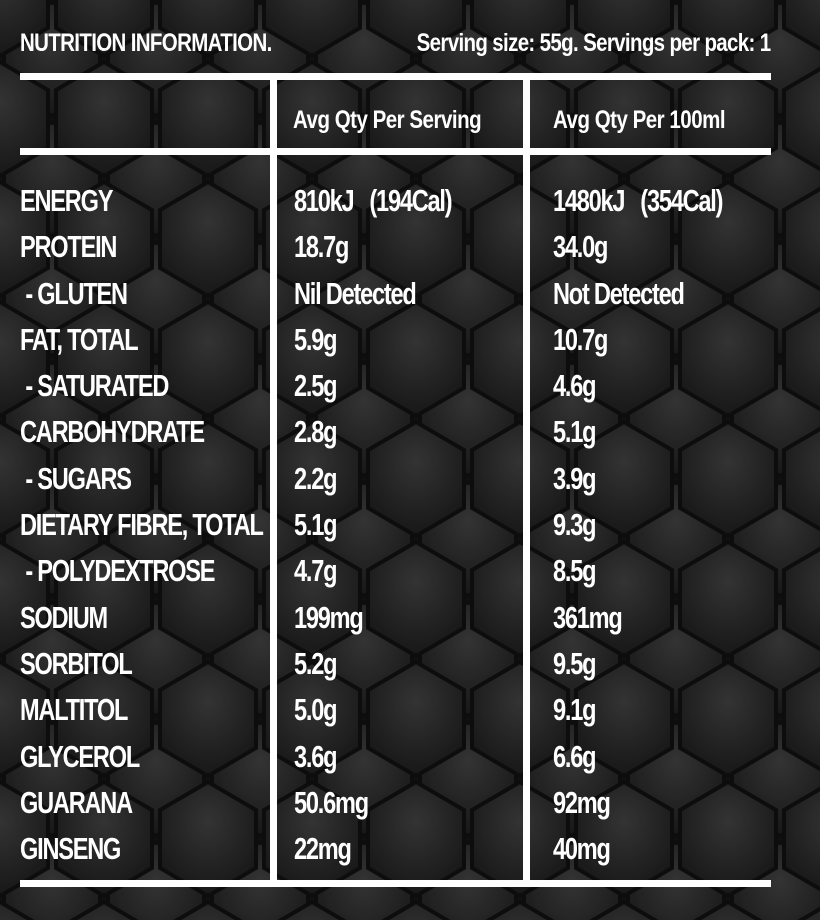  Describe the element at coordinates (315, 386) in the screenshot. I see `nutrient-per-serving: 2.5g` at that location.